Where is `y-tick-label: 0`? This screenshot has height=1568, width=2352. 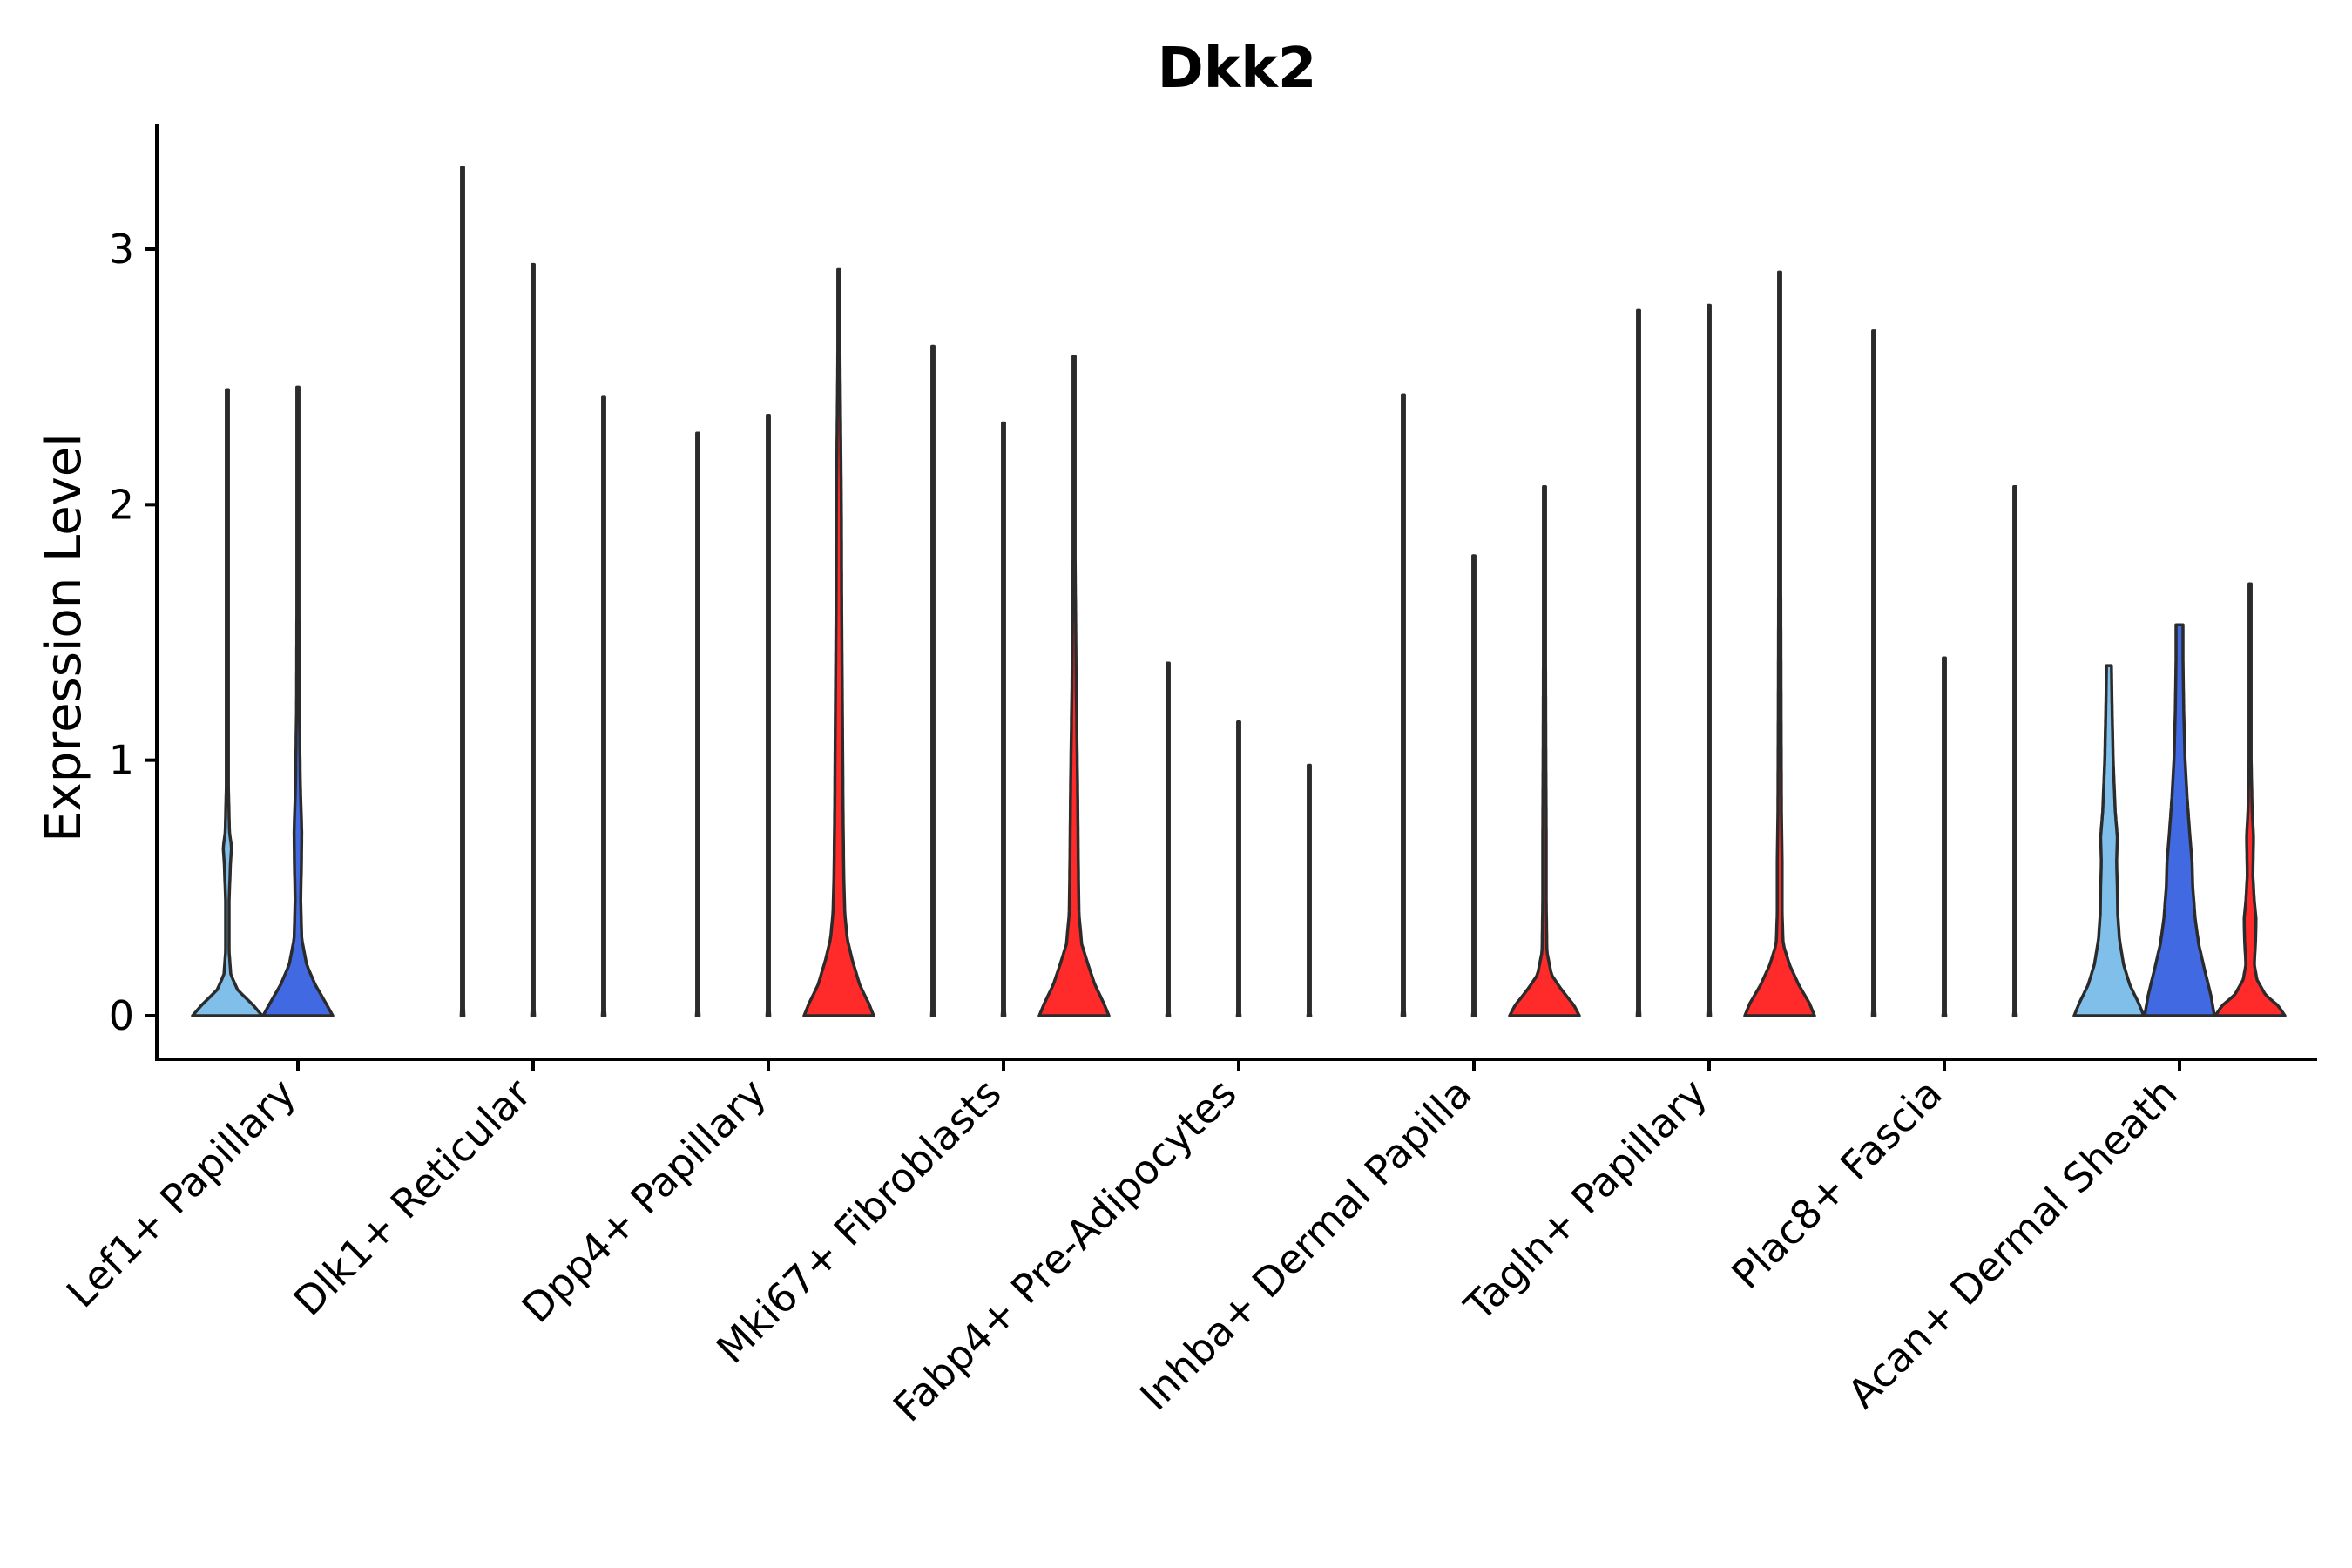 y-tick-label: 0 is located at coordinates (121, 1015).